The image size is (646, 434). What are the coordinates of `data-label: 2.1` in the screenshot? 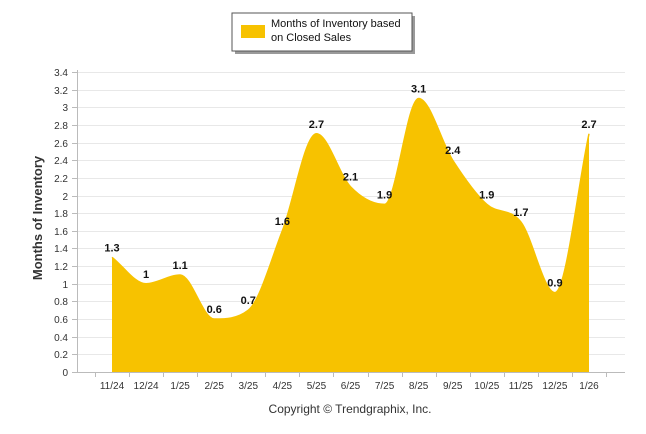 It's located at (350, 178).